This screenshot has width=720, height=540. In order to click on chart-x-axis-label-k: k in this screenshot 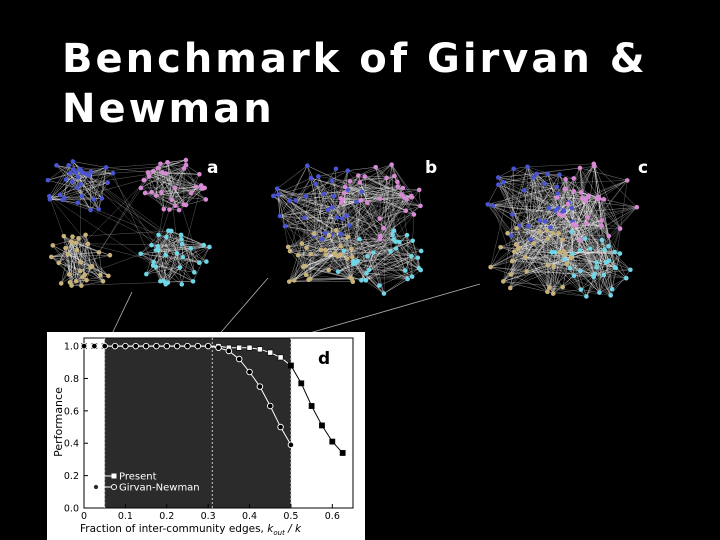, I will do `click(270, 529)`.